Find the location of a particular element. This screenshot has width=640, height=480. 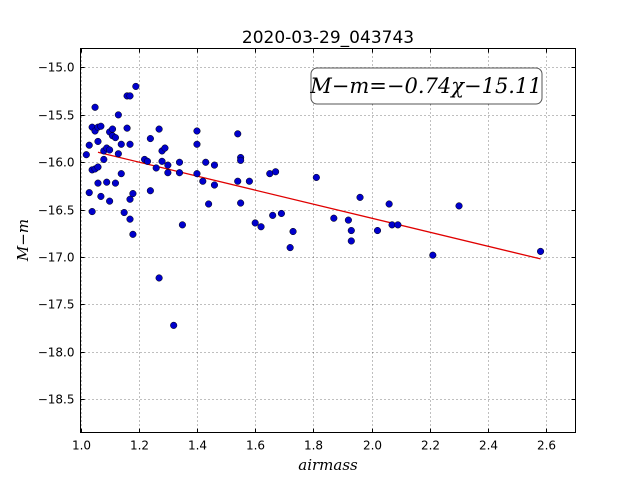

x-tick-labels: 1.0 1.2 1.4 1.6 1.8 2.0 2.2 2.4 2.6 is located at coordinates (314, 446).